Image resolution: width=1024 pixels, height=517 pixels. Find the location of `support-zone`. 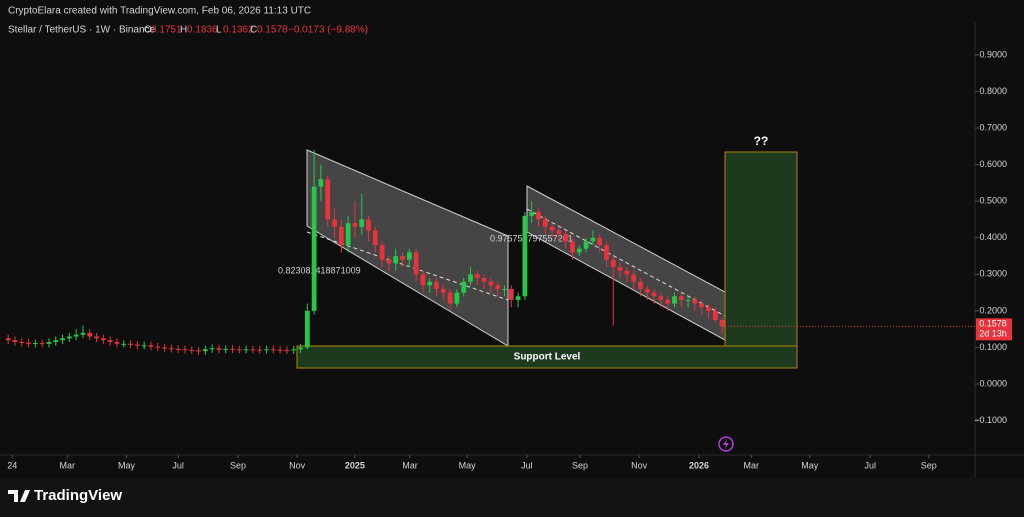

support-zone is located at coordinates (547, 357).